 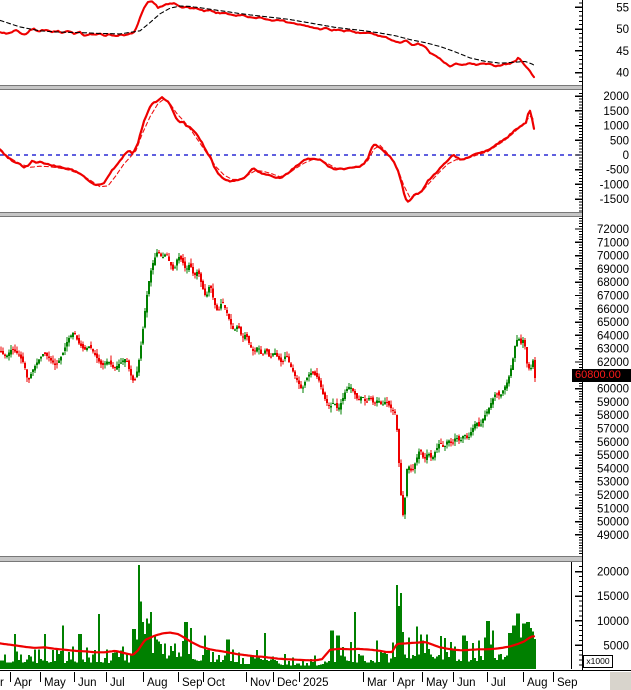 What do you see at coordinates (316, 683) in the screenshot?
I see `month-label: 2025` at bounding box center [316, 683].